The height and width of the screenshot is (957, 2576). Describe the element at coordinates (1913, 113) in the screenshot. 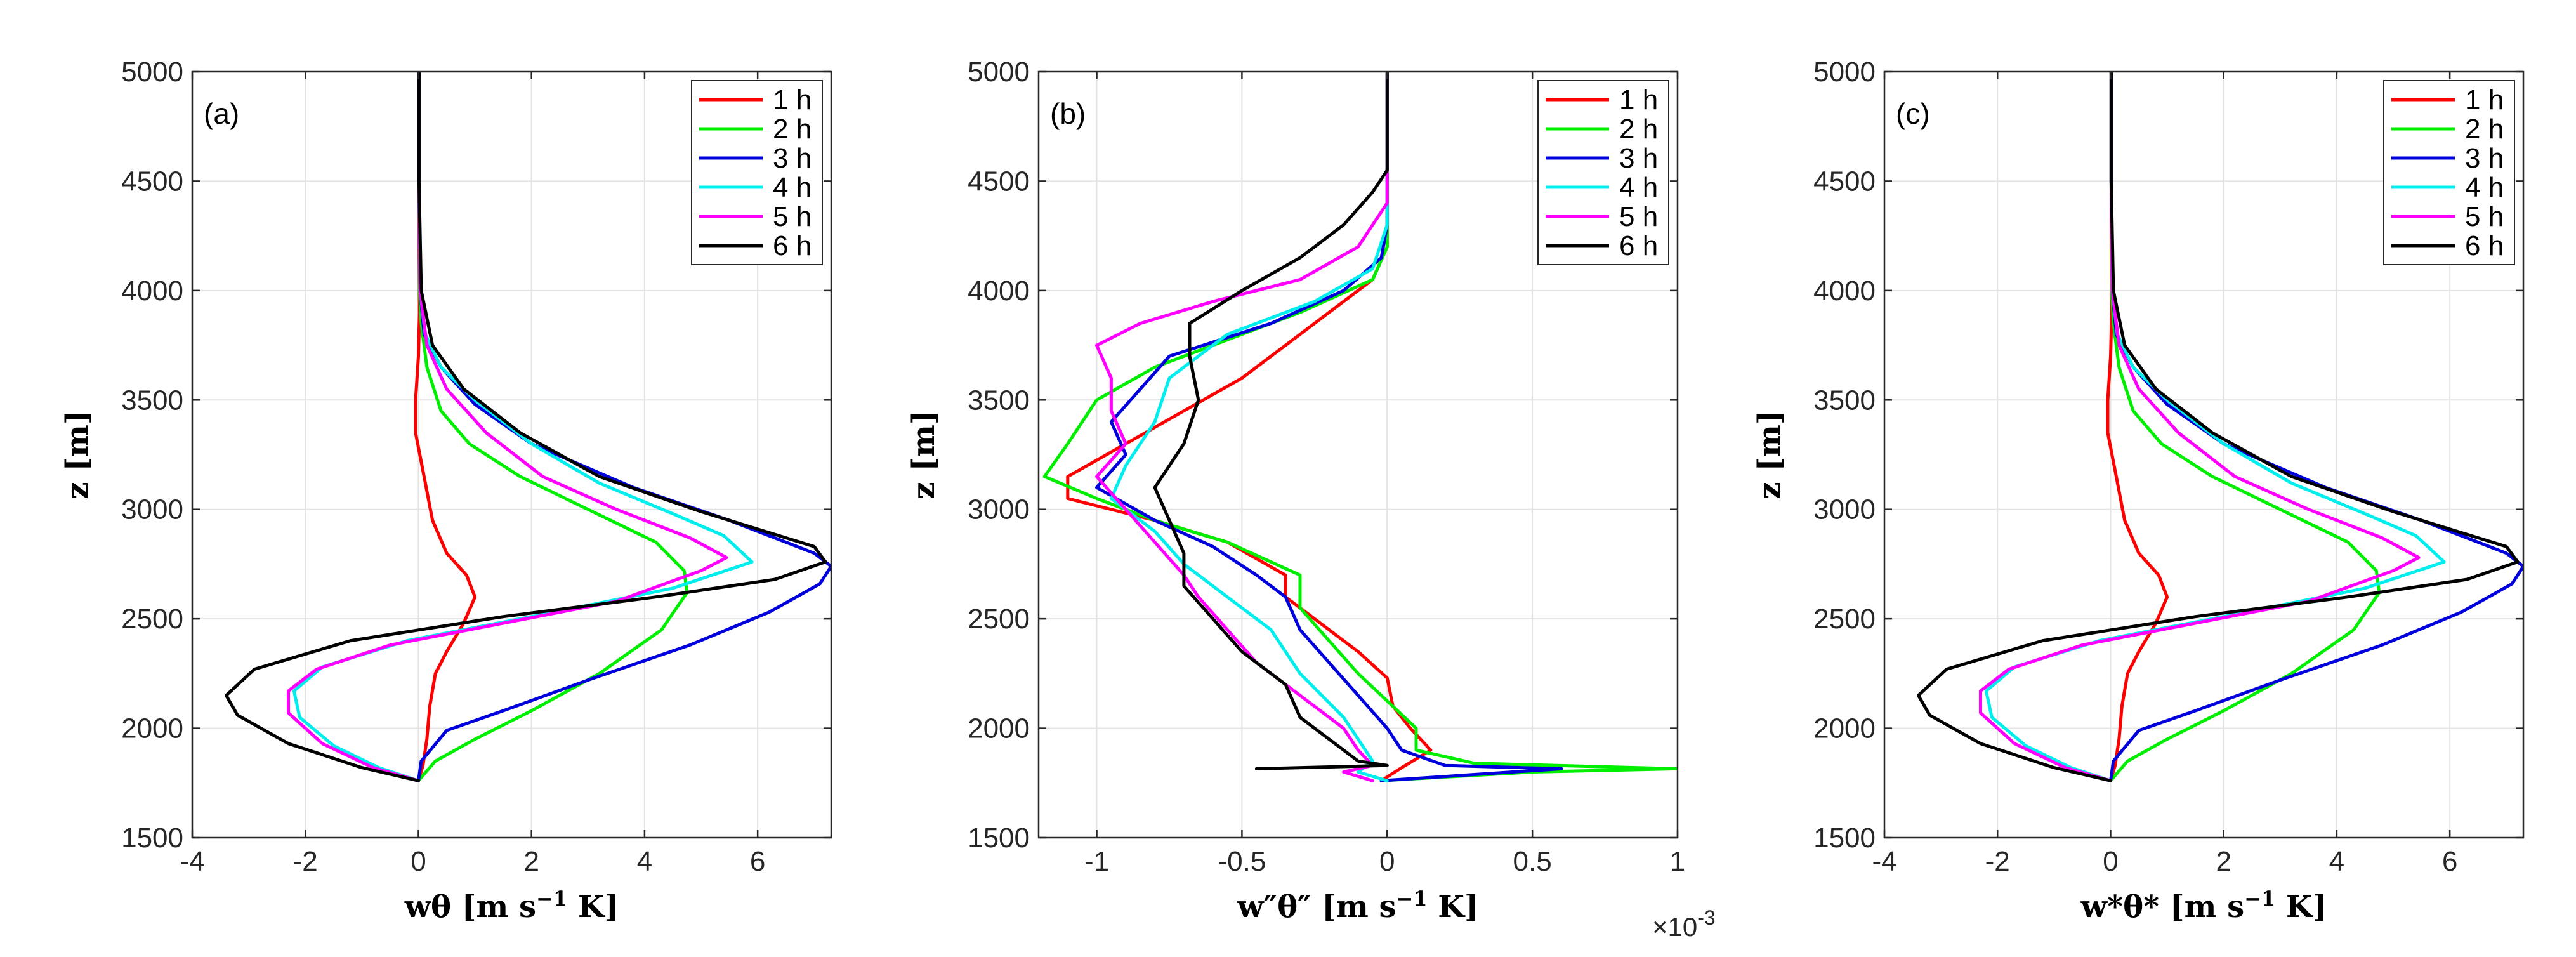

I see `panel-label: (c)` at that location.